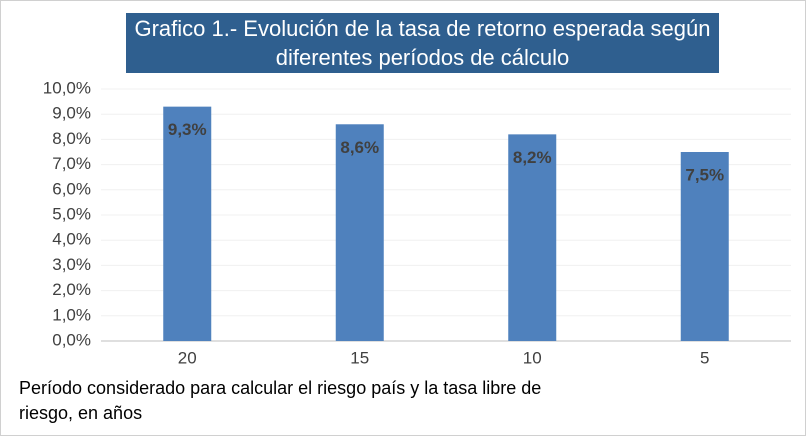 The width and height of the screenshot is (806, 436). Describe the element at coordinates (71, 163) in the screenshot. I see `y-tick-label: 7,0%` at that location.